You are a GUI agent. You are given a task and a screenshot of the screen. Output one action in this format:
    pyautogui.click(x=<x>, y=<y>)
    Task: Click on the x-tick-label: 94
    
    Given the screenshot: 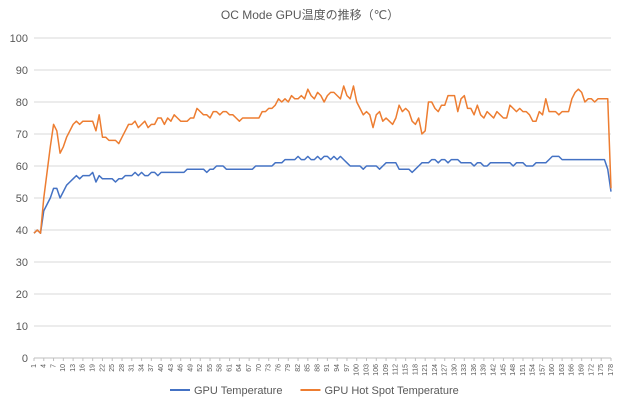 What is the action you would take?
    pyautogui.click(x=337, y=368)
    